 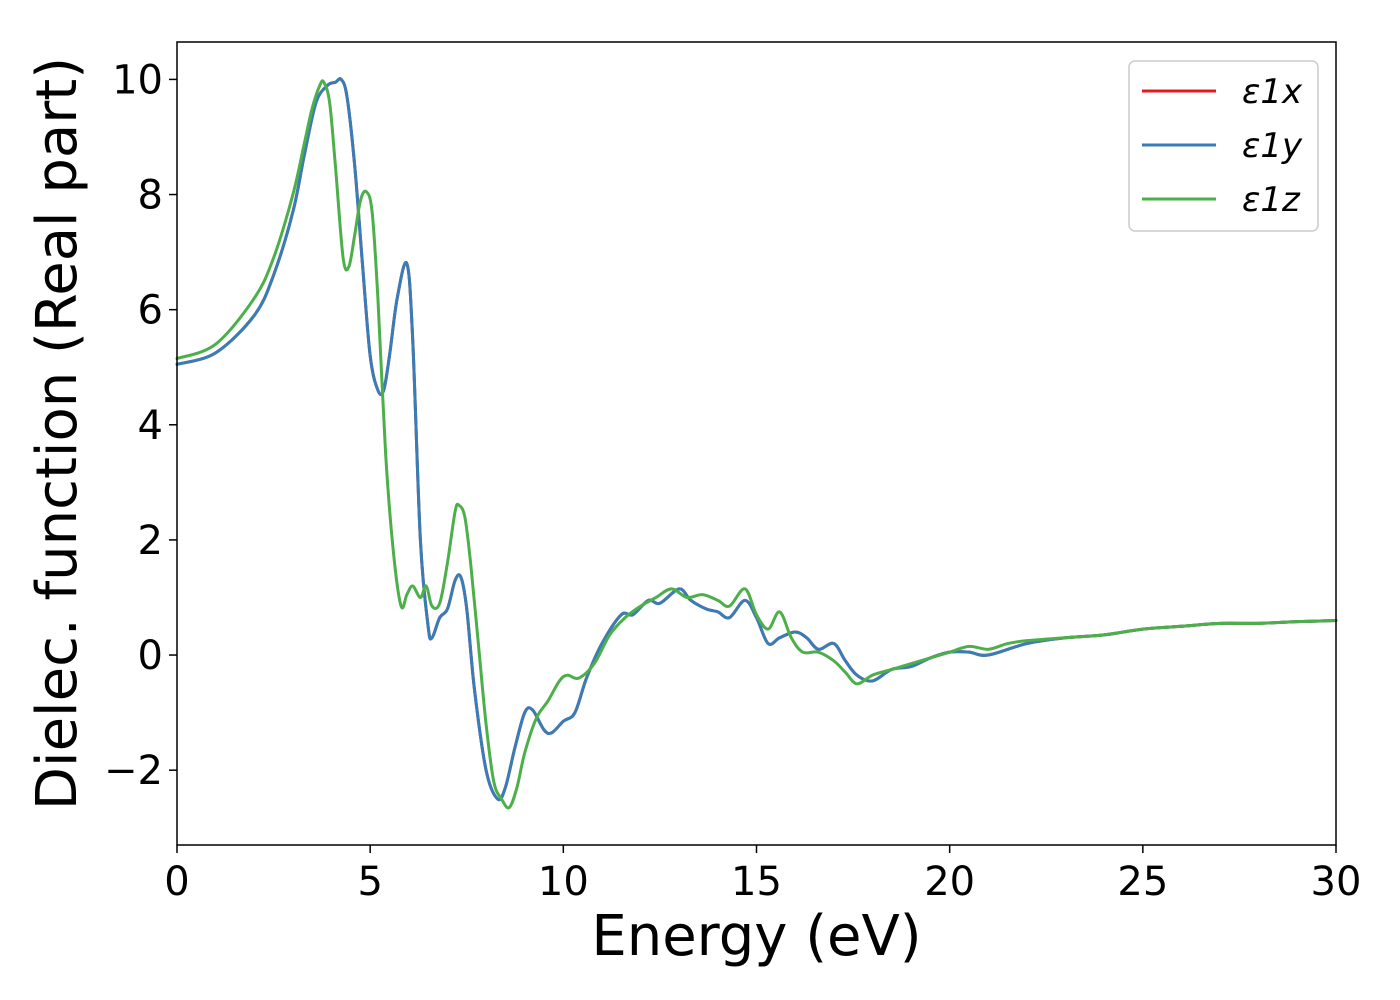 What do you see at coordinates (369, 882) in the screenshot?
I see `x-tick-label: 5` at bounding box center [369, 882].